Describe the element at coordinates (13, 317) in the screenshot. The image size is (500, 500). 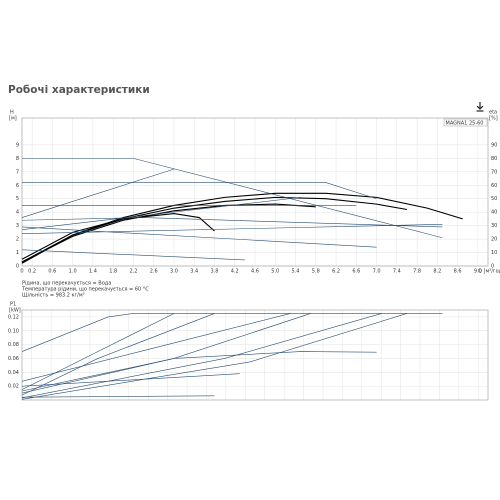
I see `y-tick-label: 0.12` at that location.